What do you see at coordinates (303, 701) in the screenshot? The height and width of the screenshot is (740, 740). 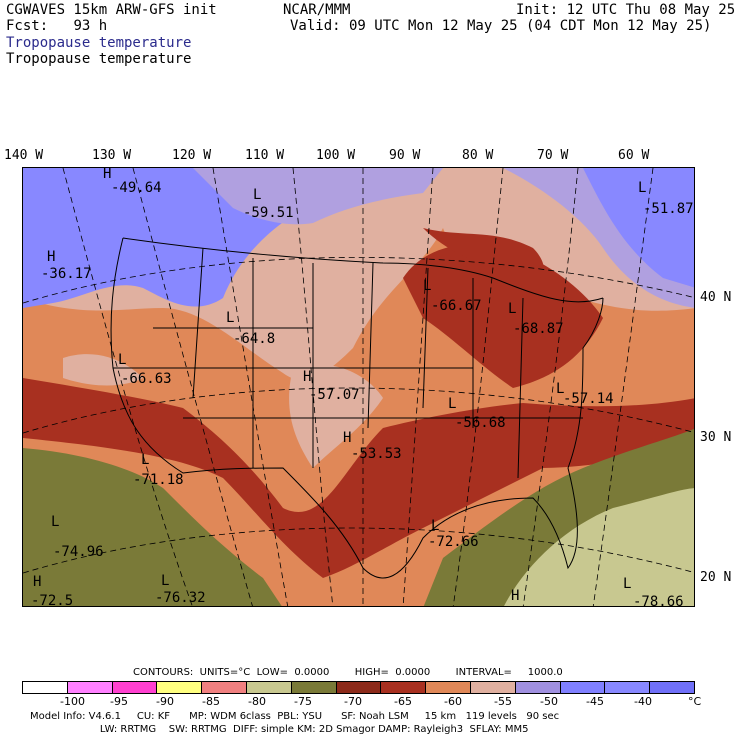 I see `colorbar-label: -75` at bounding box center [303, 701].